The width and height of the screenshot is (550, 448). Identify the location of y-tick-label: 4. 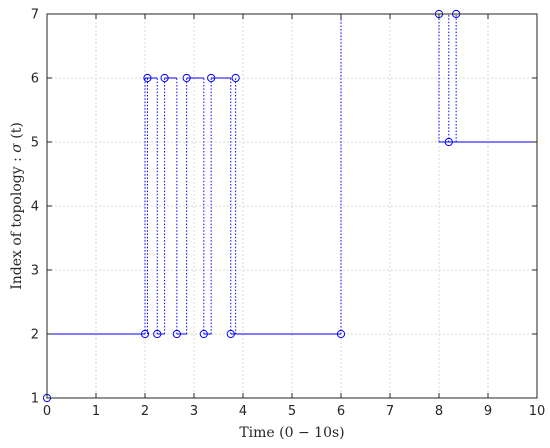
(35, 207).